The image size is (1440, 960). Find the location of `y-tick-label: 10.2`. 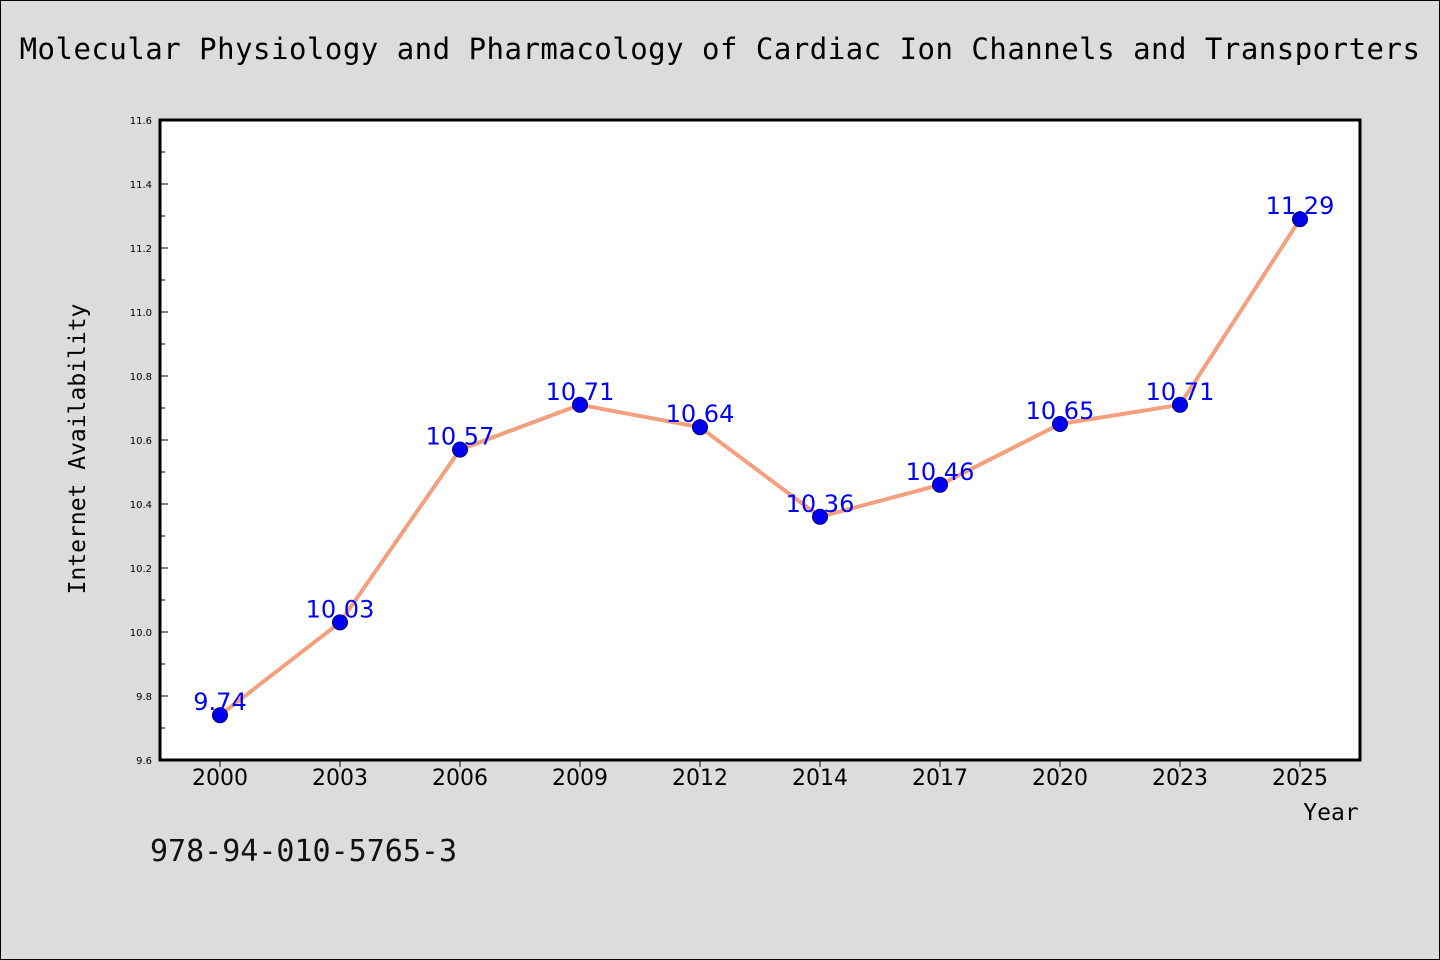

y-tick-label: 10.2 is located at coordinates (141, 569).